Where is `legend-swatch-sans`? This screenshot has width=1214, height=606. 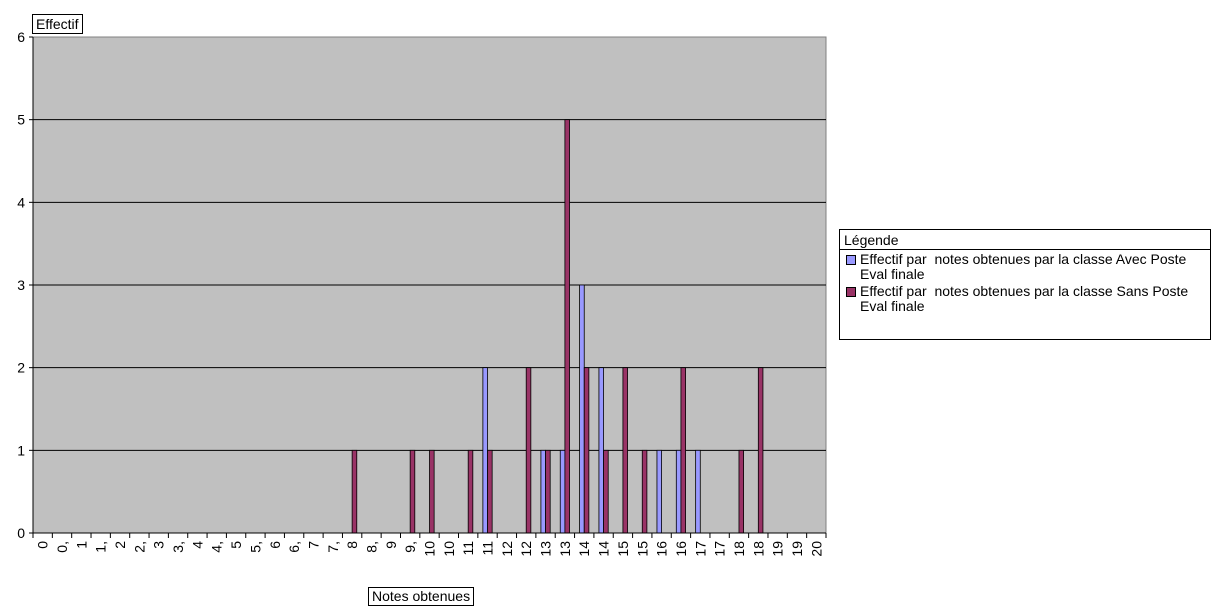 legend-swatch-sans is located at coordinates (851, 292).